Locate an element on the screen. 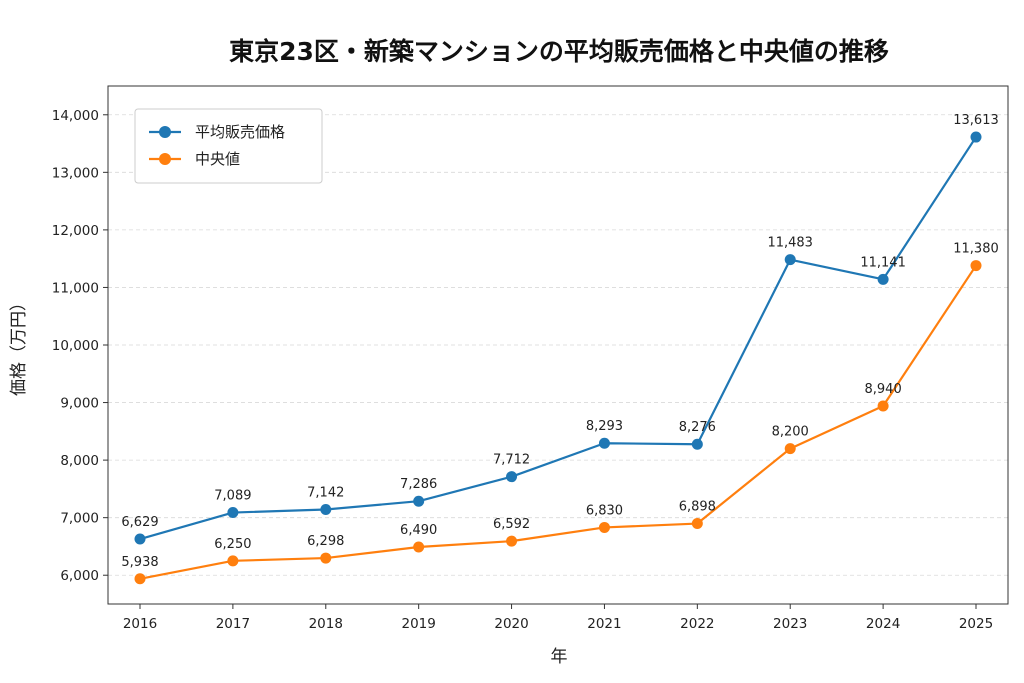 This screenshot has width=1024, height=683. point-median-2019 is located at coordinates (419, 547).